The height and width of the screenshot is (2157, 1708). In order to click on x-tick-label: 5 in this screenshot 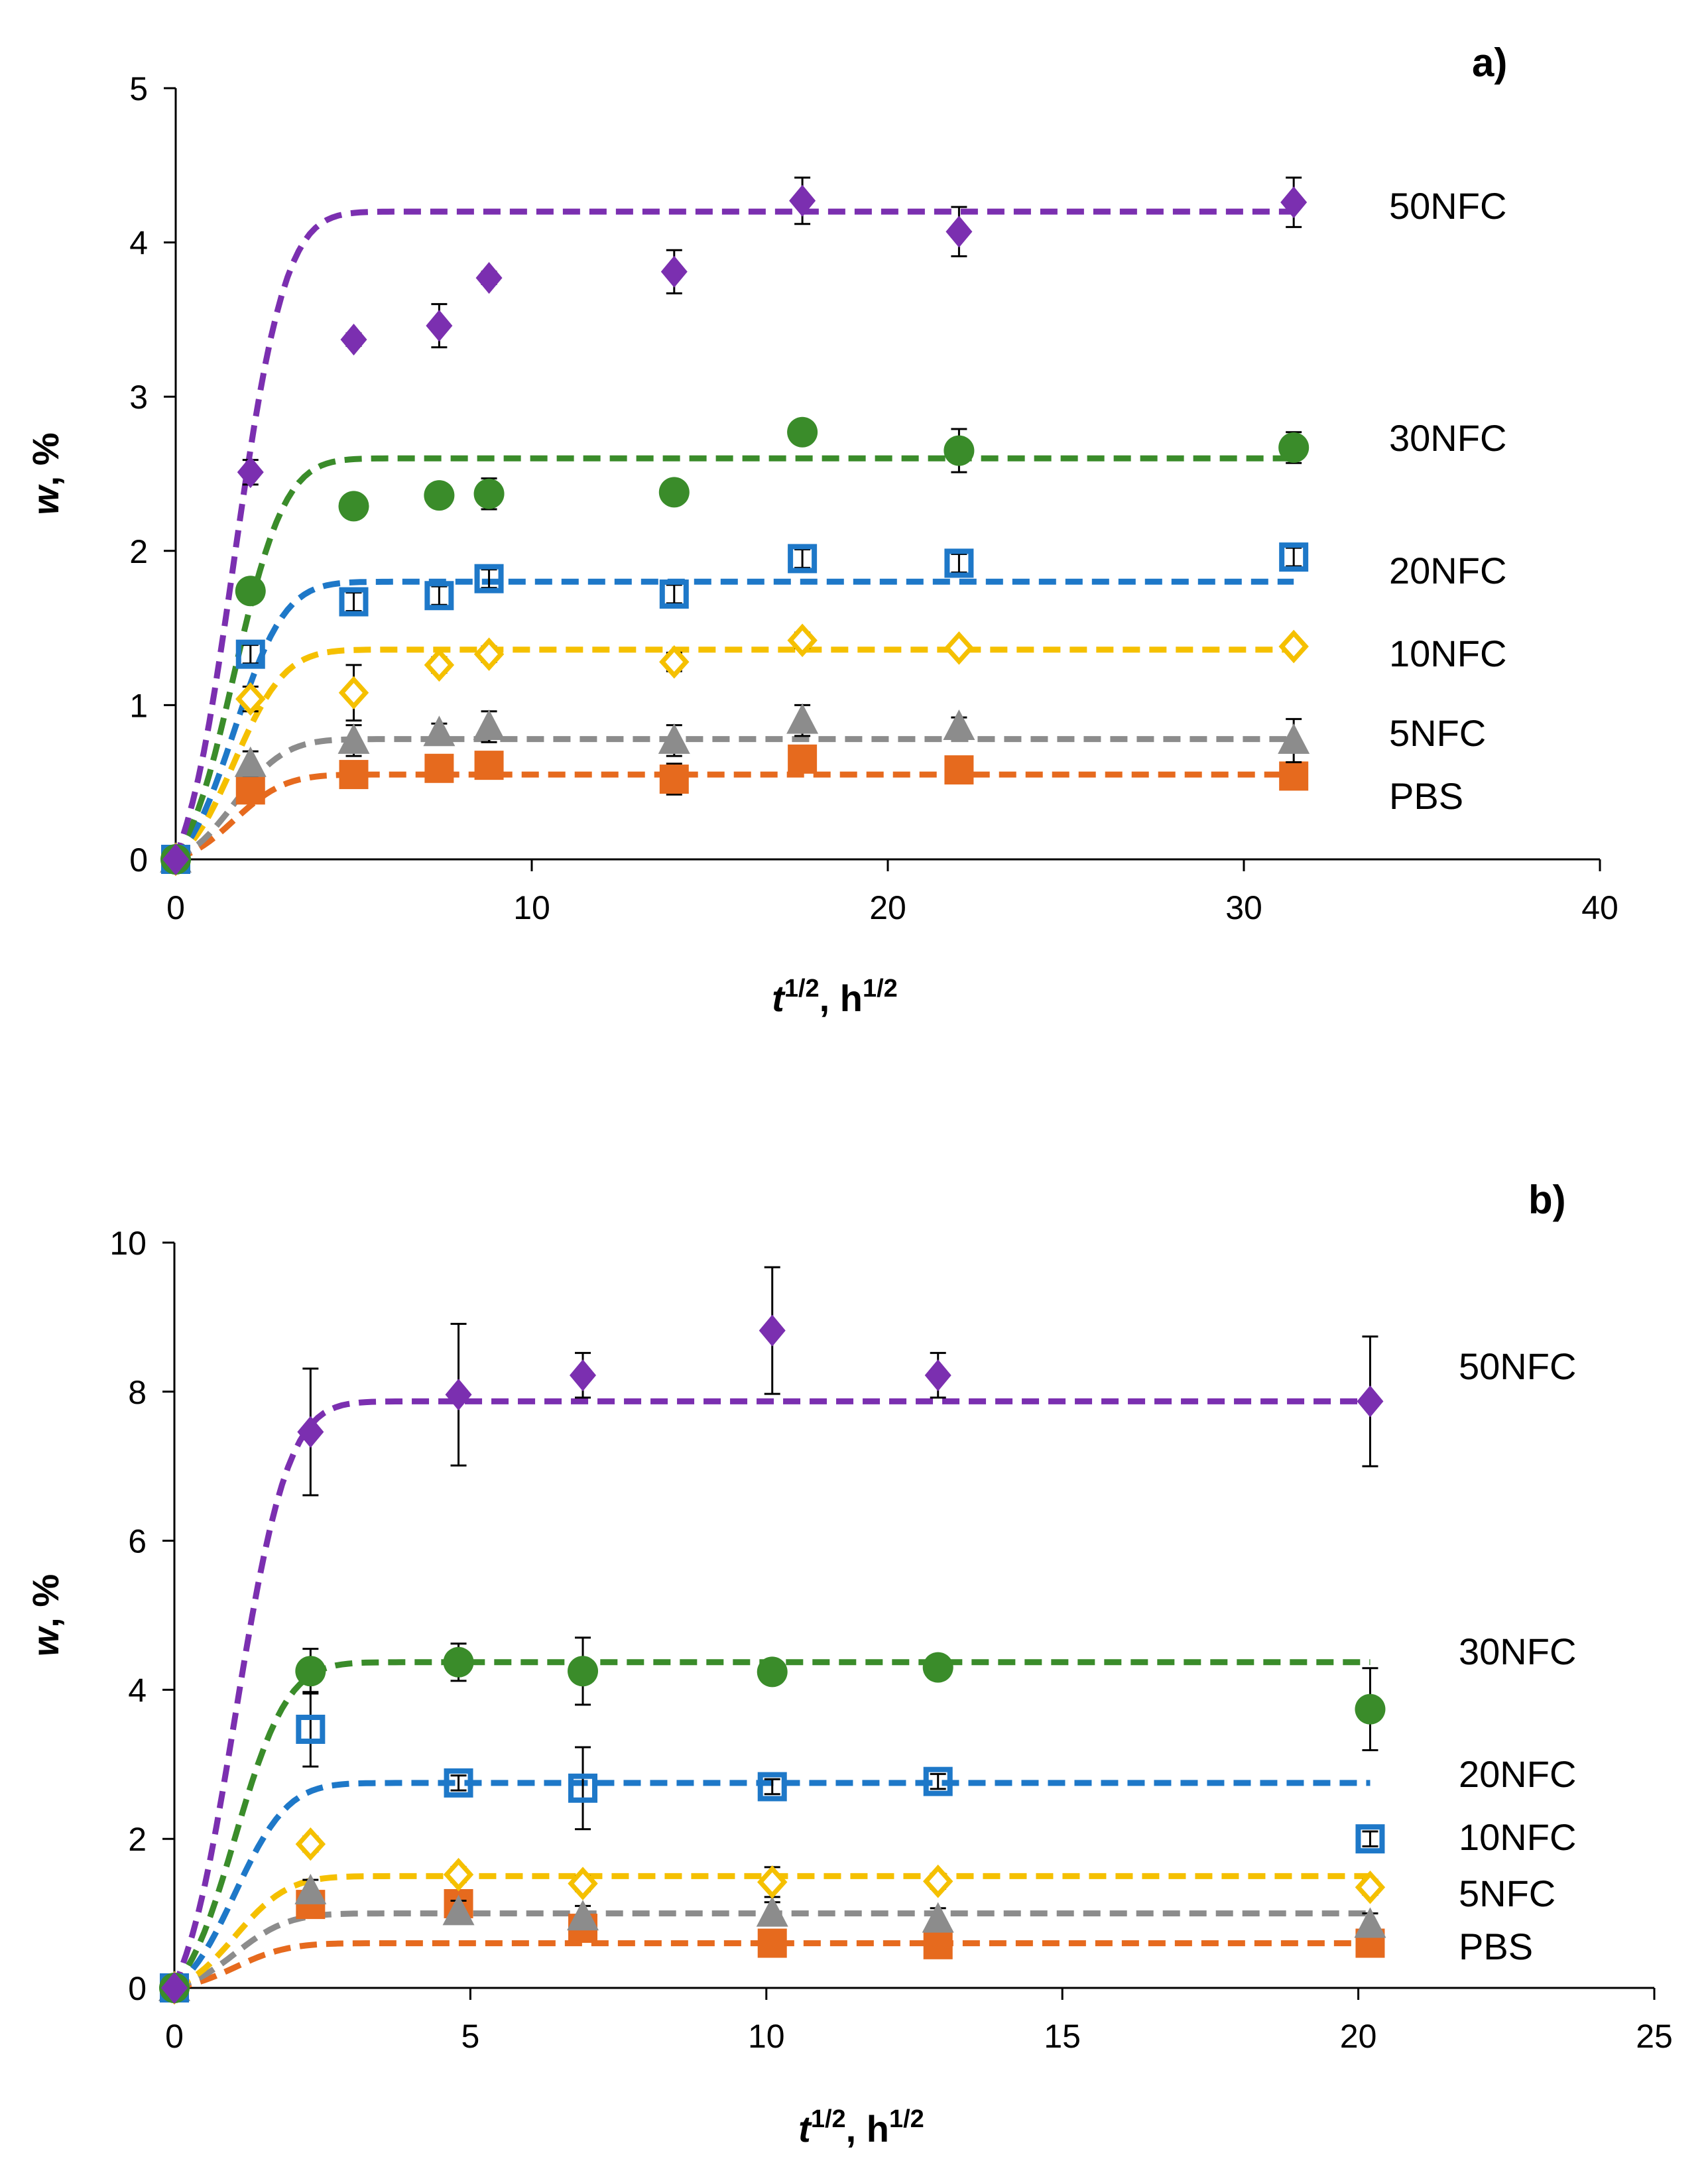, I will do `click(470, 2037)`.